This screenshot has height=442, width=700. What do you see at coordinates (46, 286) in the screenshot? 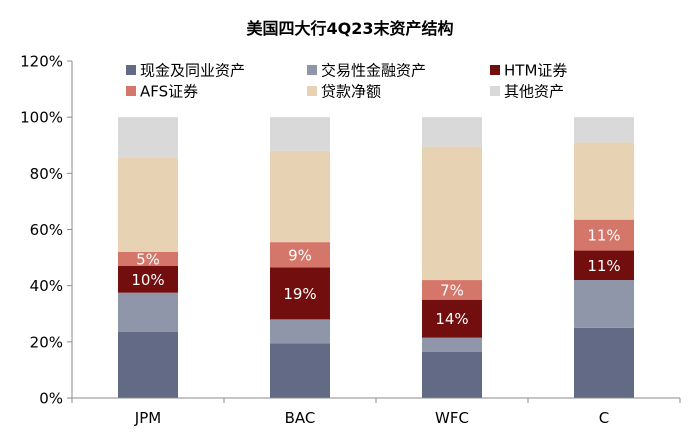
I see `y-tick-label: 40%` at bounding box center [46, 286].